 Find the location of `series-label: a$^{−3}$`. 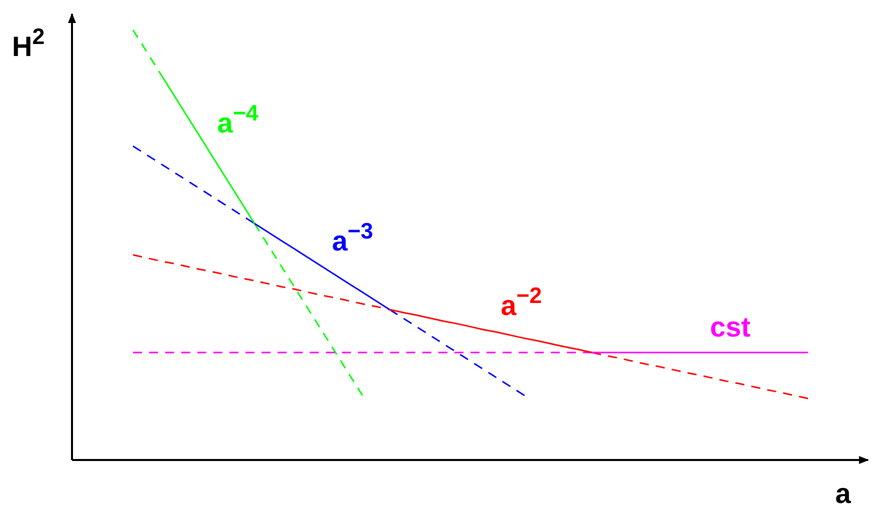

series-label: a$^{−3}$ is located at coordinates (353, 237).